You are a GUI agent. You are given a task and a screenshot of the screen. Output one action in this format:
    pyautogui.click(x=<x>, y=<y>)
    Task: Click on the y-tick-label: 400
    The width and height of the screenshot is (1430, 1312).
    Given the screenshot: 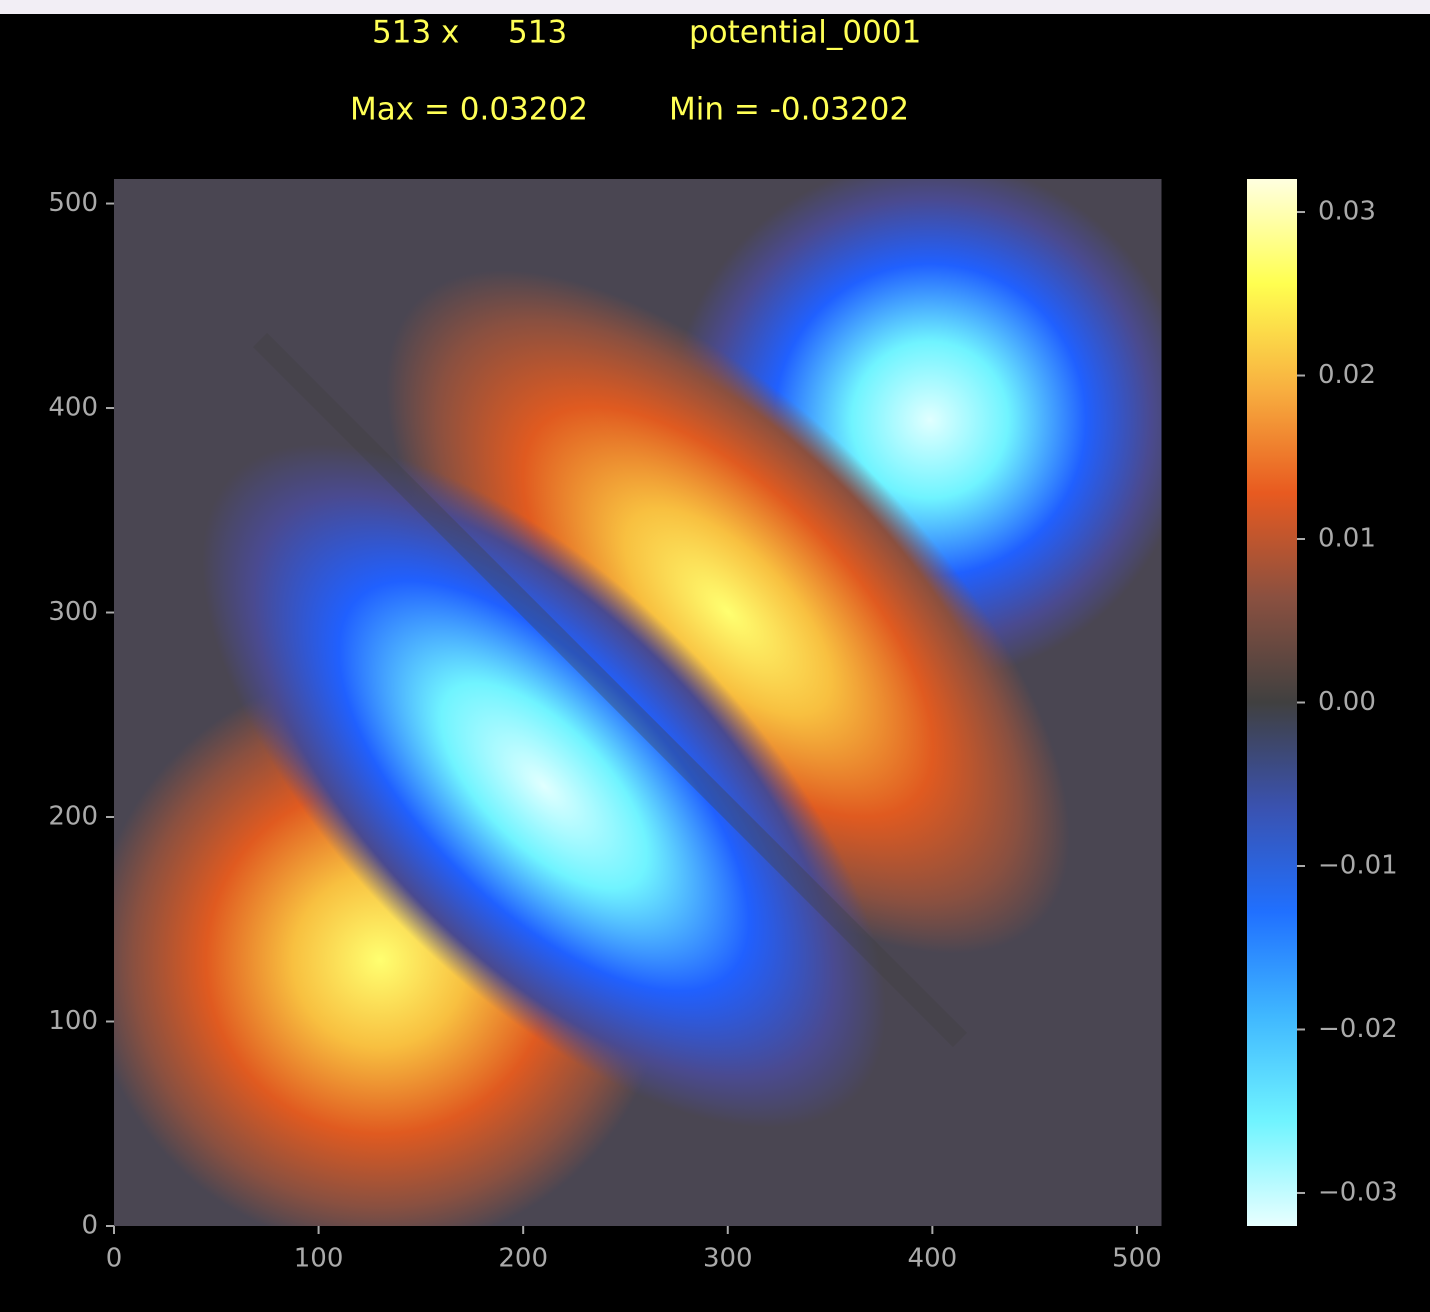 What is the action you would take?
    pyautogui.click(x=73, y=408)
    